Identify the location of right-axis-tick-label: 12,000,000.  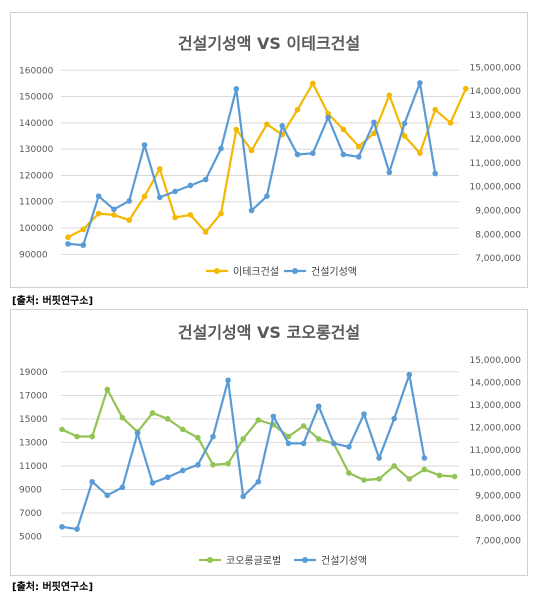
(495, 429).